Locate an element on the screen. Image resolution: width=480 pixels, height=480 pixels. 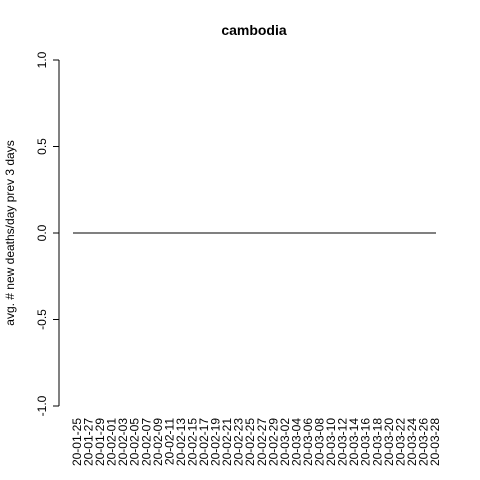
x-tick-label: 20-02-11 is located at coordinates (169, 441).